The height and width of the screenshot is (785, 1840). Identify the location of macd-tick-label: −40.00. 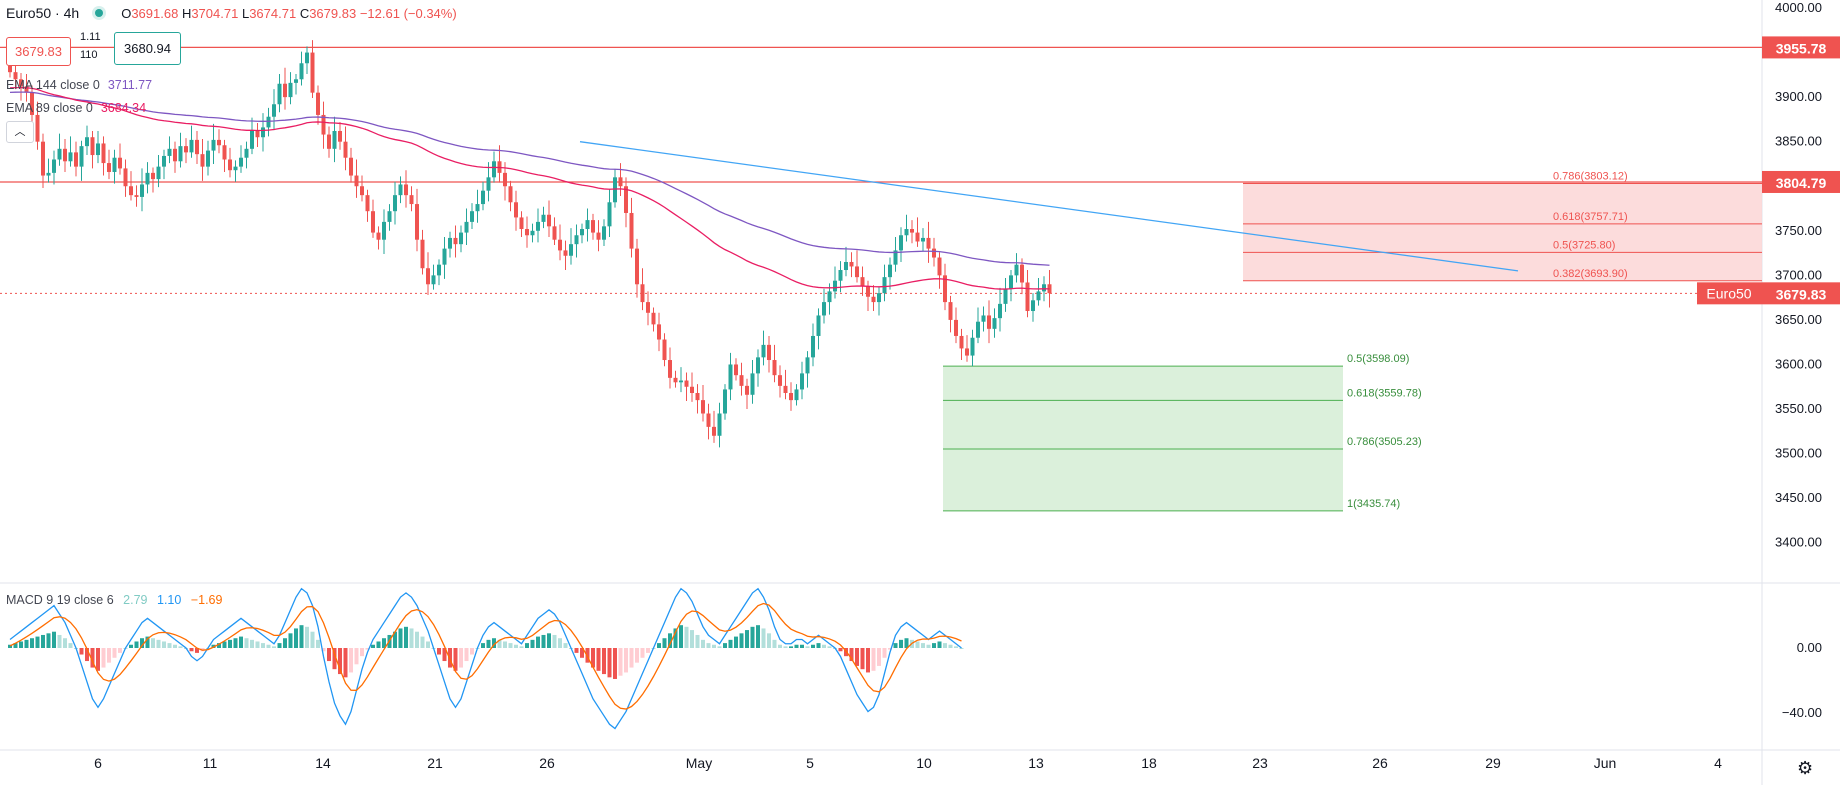
(1802, 712).